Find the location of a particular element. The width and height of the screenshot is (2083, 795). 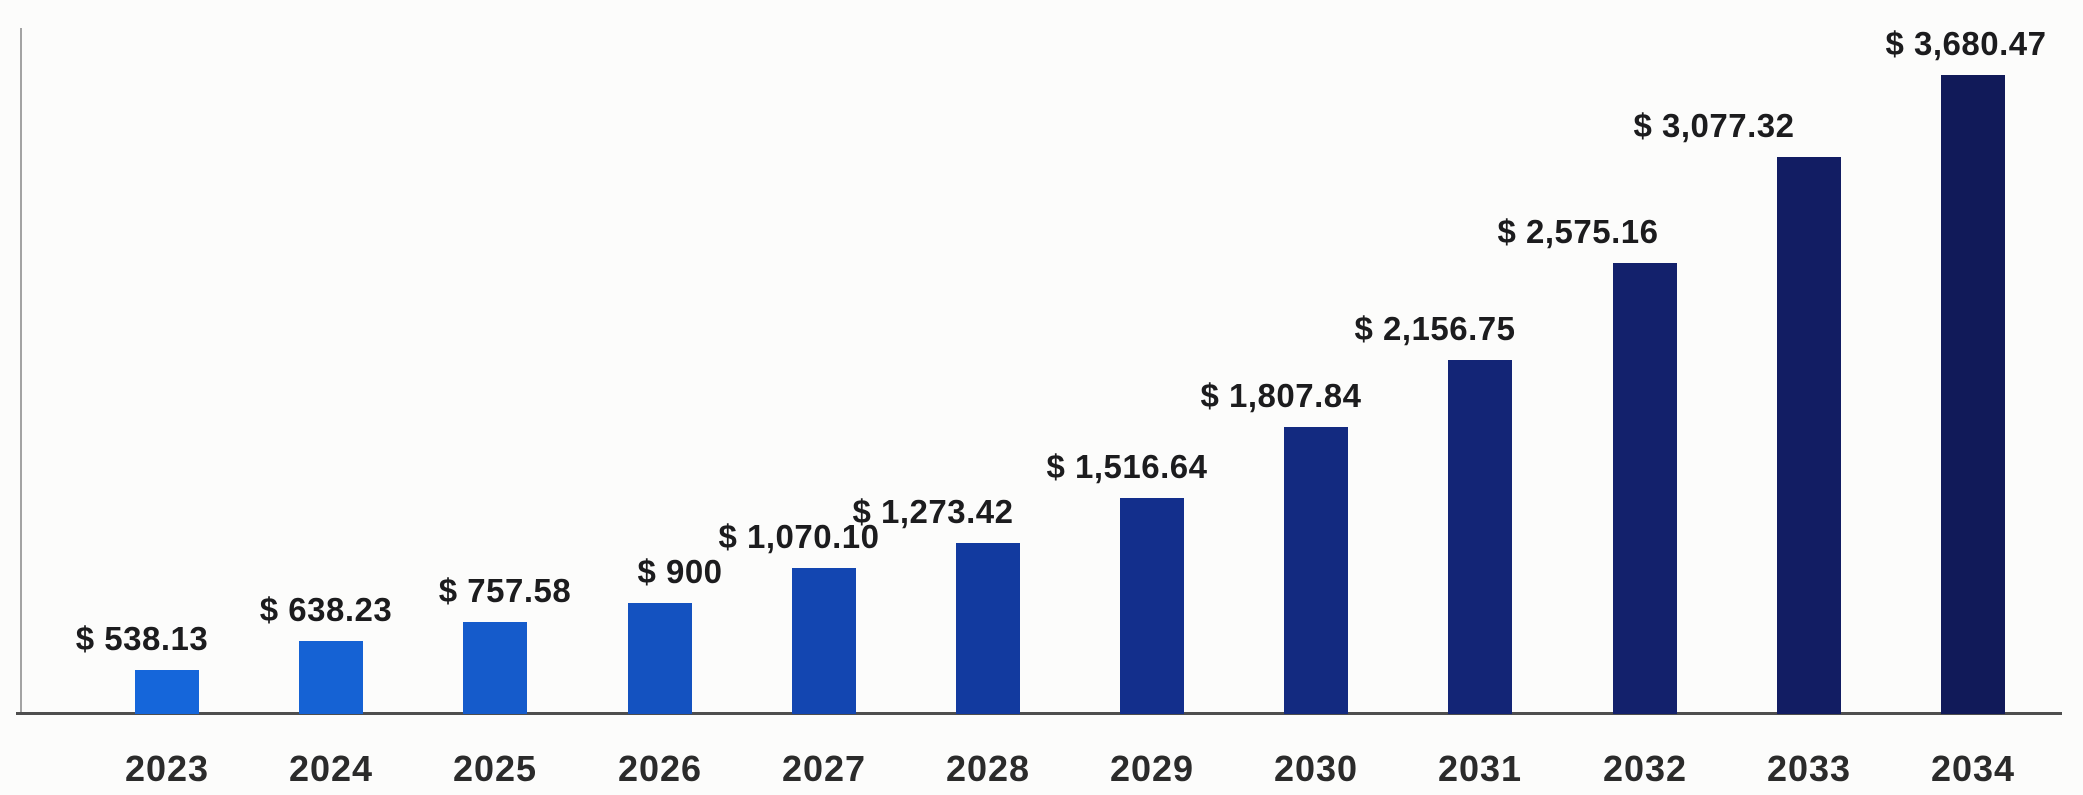

bar-value-label-2034: $ 3,680.47 is located at coordinates (1966, 43).